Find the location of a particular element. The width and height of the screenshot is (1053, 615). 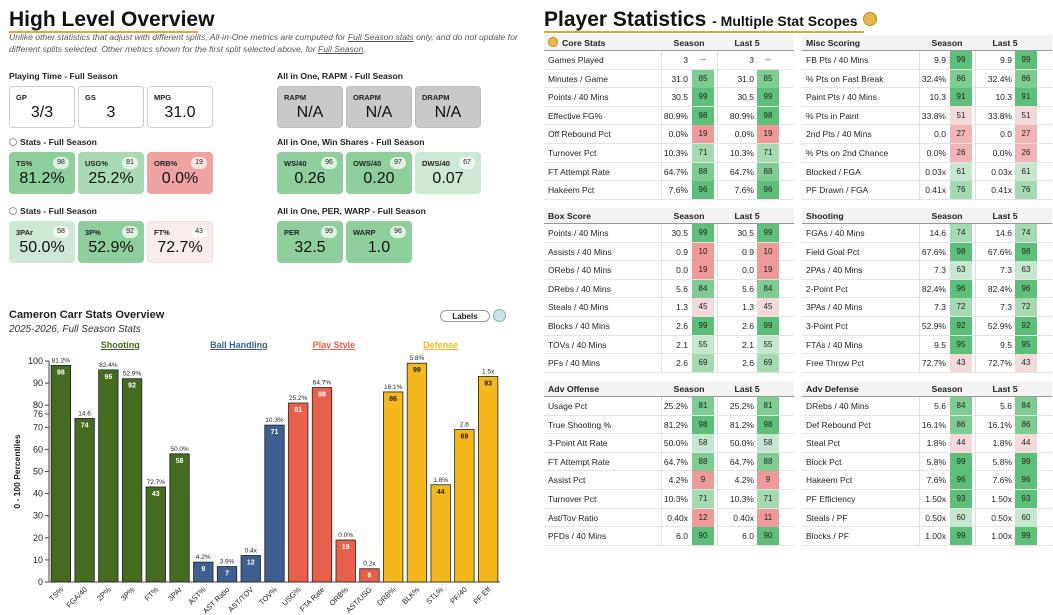

season-percentile: 58 is located at coordinates (703, 443).